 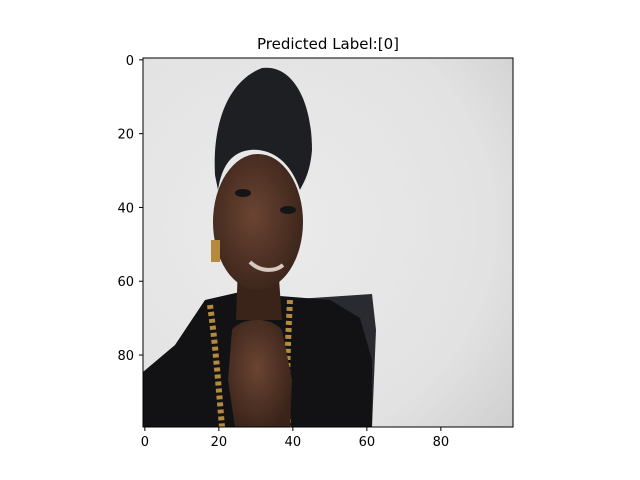 I want to click on y-tick-label: 20, so click(x=125, y=135).